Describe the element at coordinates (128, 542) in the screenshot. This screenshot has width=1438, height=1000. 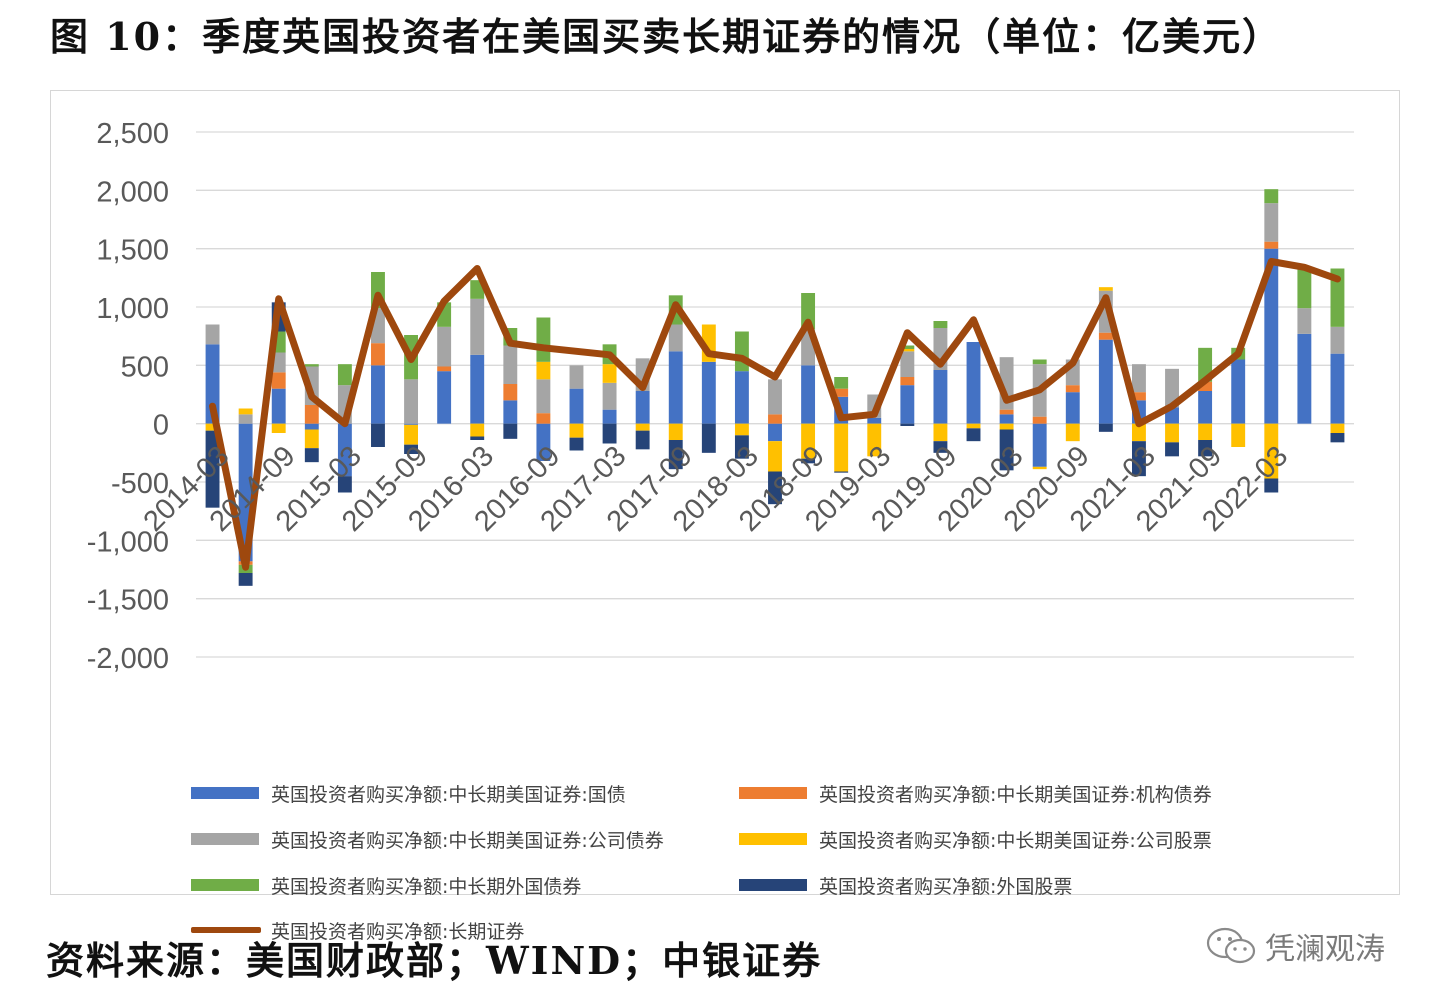
I see `y-tick-label: -1,000` at that location.